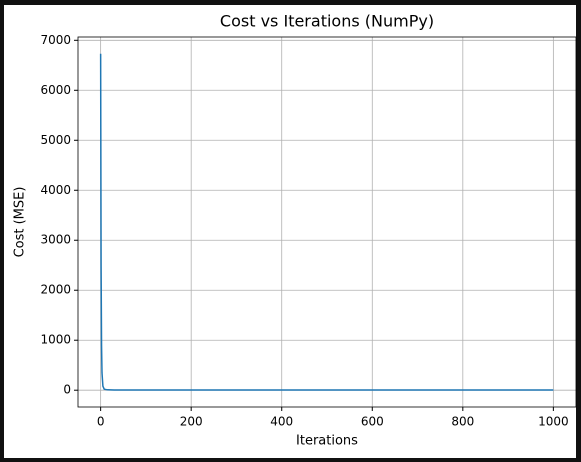 The height and width of the screenshot is (462, 581). I want to click on y-tick-label: 1000, so click(55, 340).